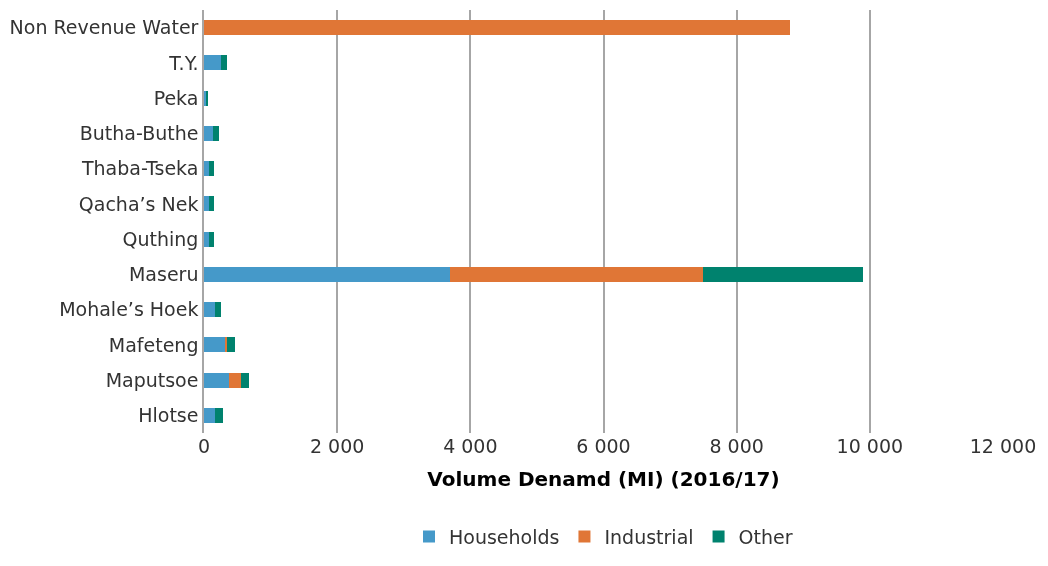  Describe the element at coordinates (470, 446) in the screenshot. I see `x-tick-label: 4 000` at that location.